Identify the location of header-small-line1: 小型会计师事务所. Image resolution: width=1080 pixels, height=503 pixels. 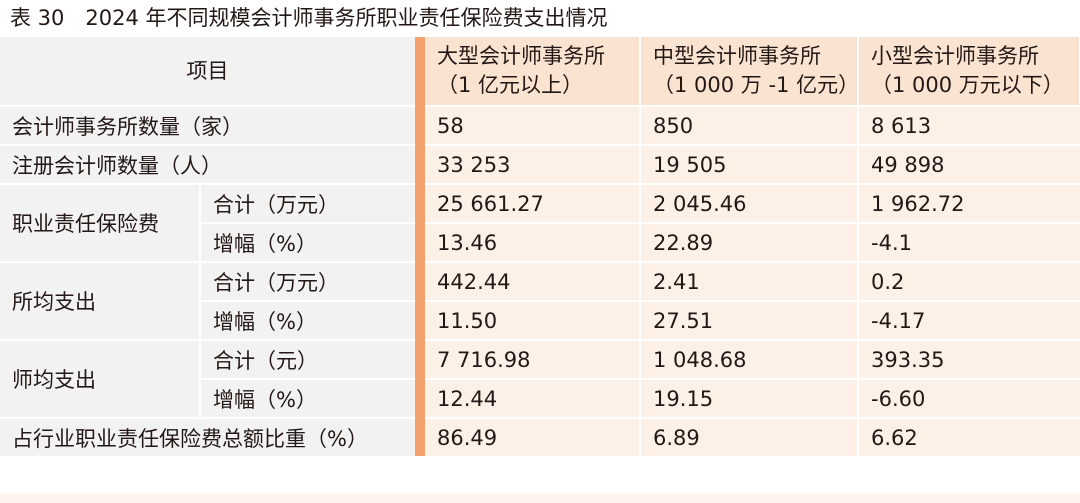
(955, 56).